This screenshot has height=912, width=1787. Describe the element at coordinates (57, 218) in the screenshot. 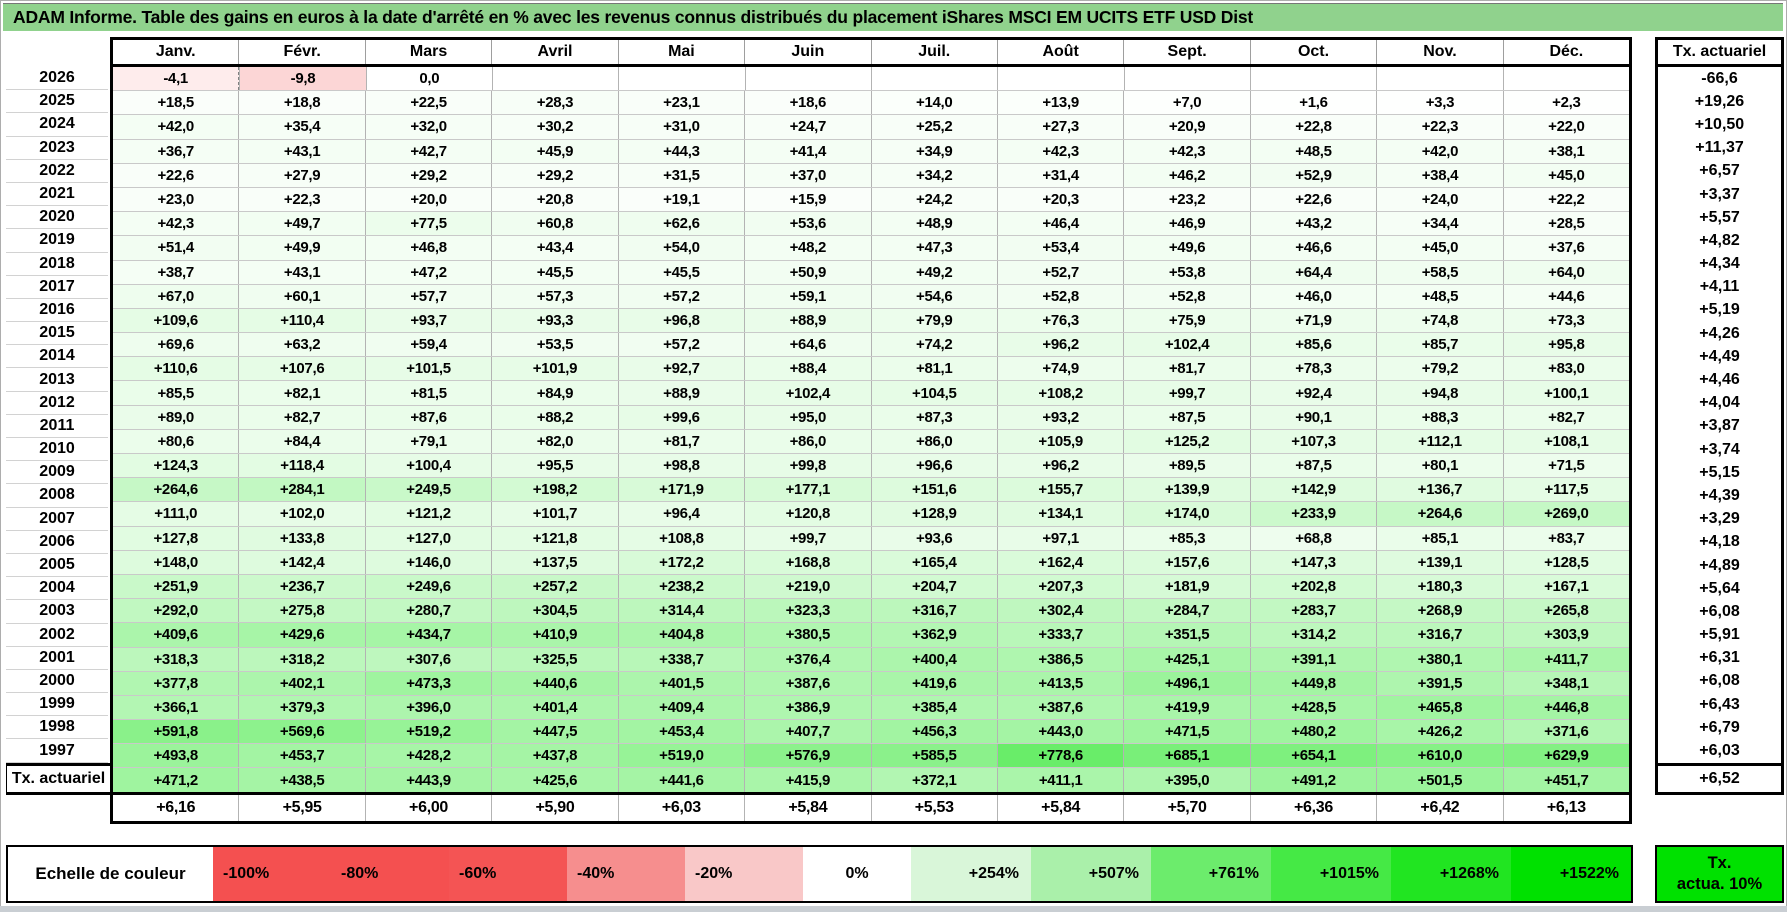

I see `year-label: 2020` at that location.